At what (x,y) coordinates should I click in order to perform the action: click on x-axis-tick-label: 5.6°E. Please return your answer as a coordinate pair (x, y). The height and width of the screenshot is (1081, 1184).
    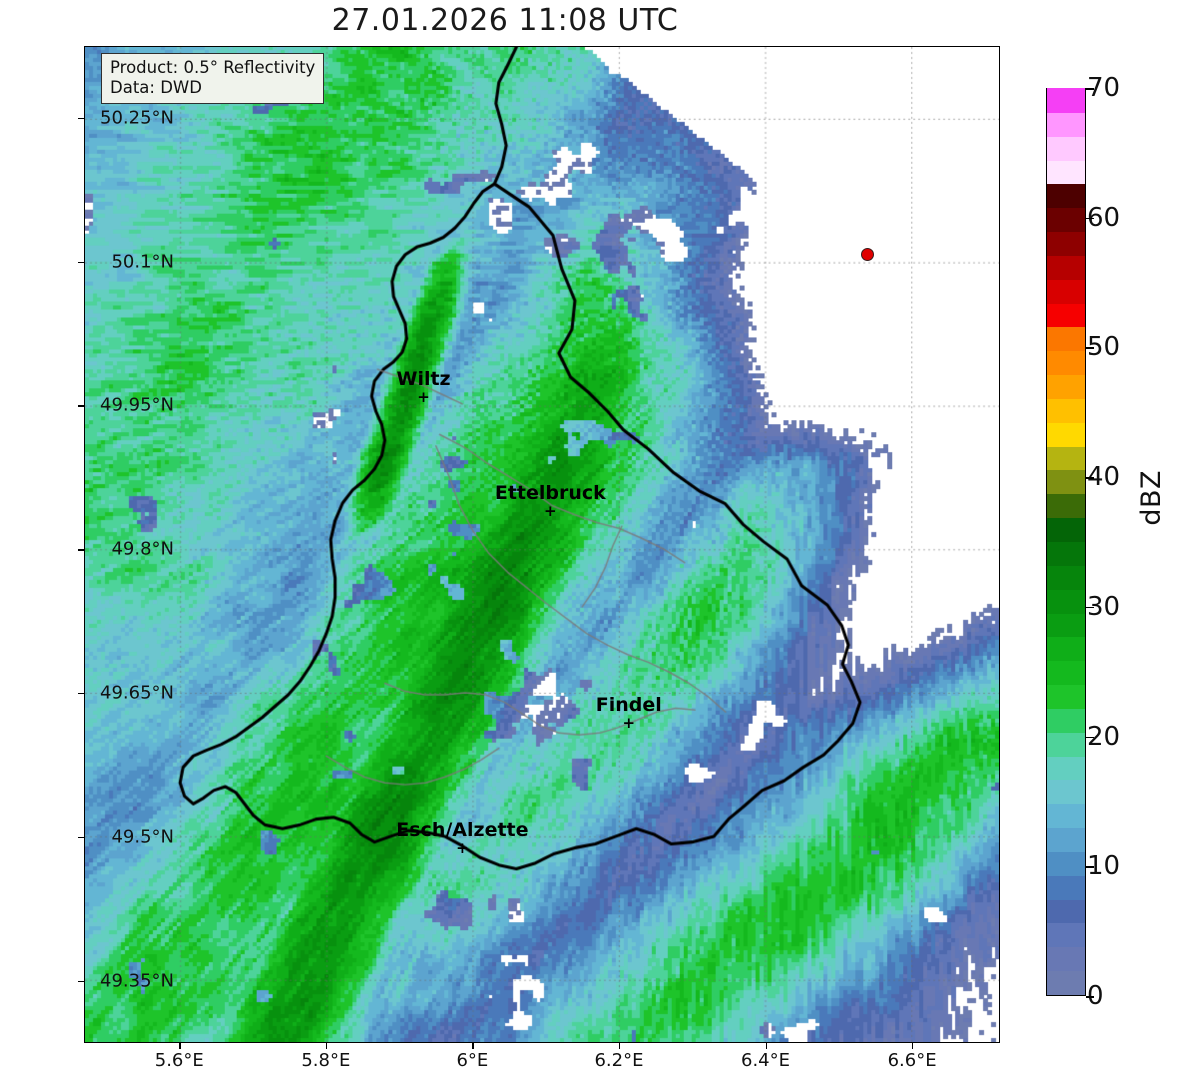
    Looking at the image, I should click on (179, 1060).